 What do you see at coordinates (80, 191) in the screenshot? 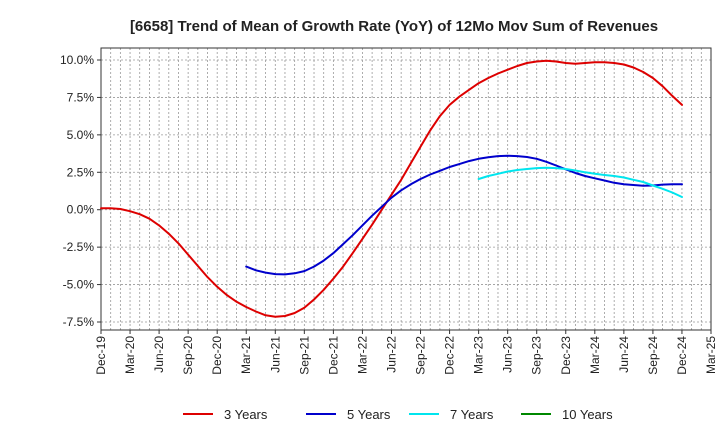
I see `y-axis: 10.0% 7.5% 5.0% 2.5% 0.0% -2.5% -5.0% -7.5%` at bounding box center [80, 191].